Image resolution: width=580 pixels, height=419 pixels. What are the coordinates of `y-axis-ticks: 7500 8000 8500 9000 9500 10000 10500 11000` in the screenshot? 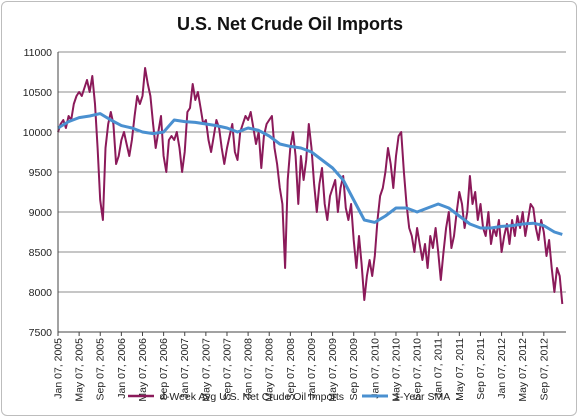 It's located at (37, 193).